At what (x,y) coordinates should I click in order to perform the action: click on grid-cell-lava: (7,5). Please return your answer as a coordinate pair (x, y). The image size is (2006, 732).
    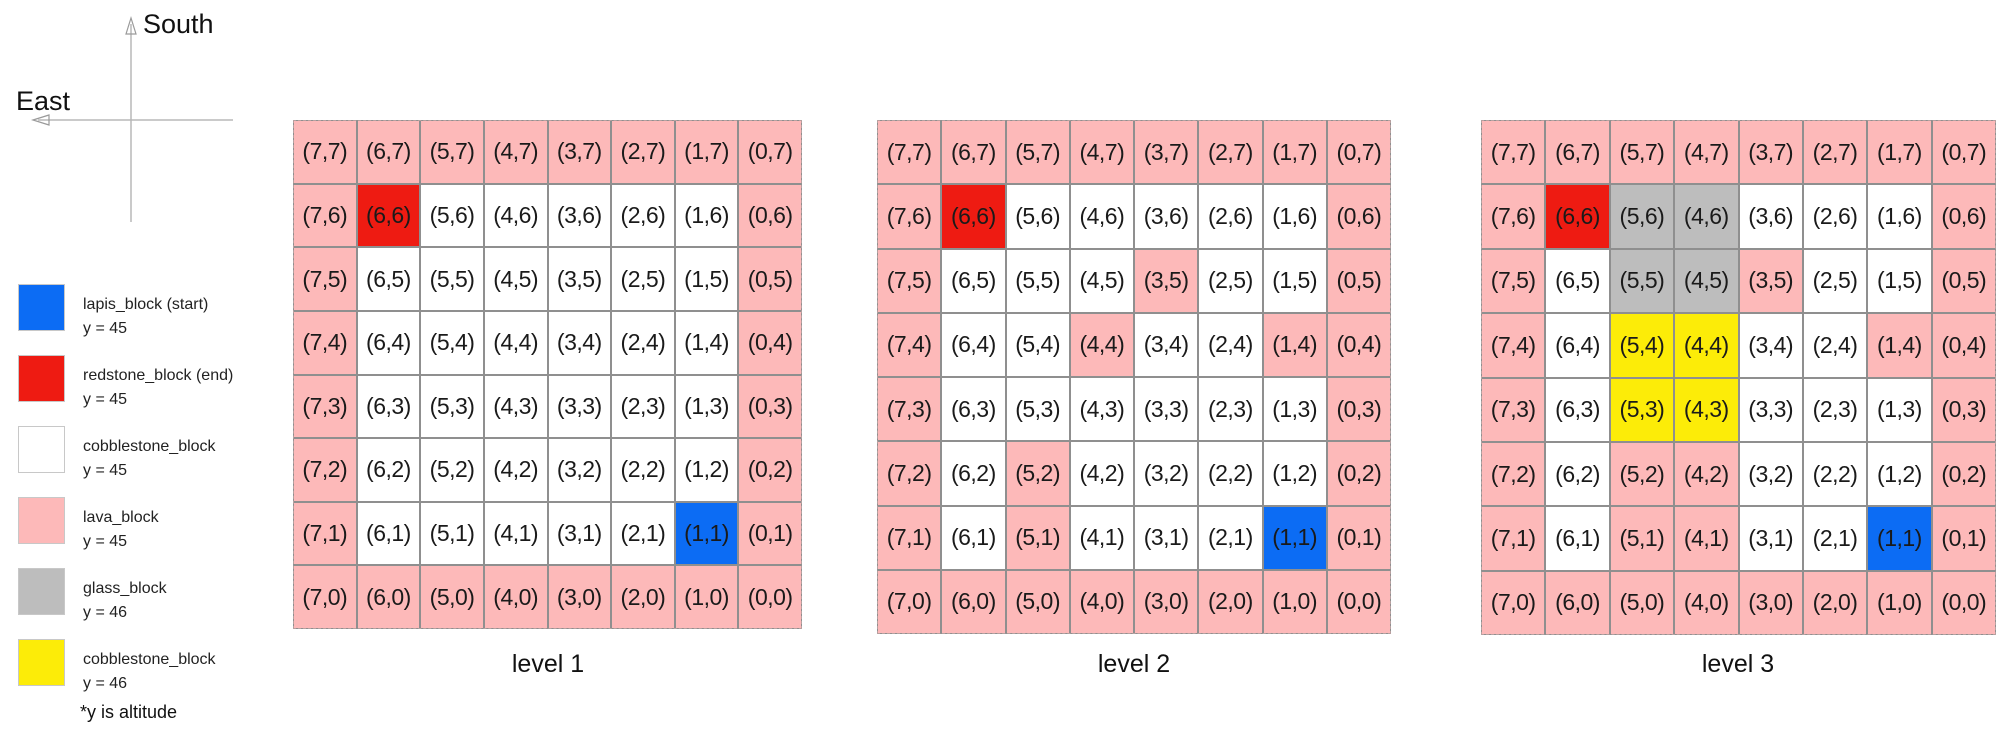
    Looking at the image, I should click on (1513, 281).